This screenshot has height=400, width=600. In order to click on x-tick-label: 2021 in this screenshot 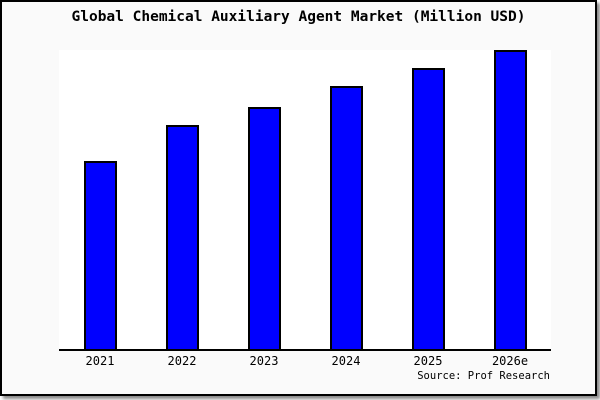, I will do `click(100, 361)`.